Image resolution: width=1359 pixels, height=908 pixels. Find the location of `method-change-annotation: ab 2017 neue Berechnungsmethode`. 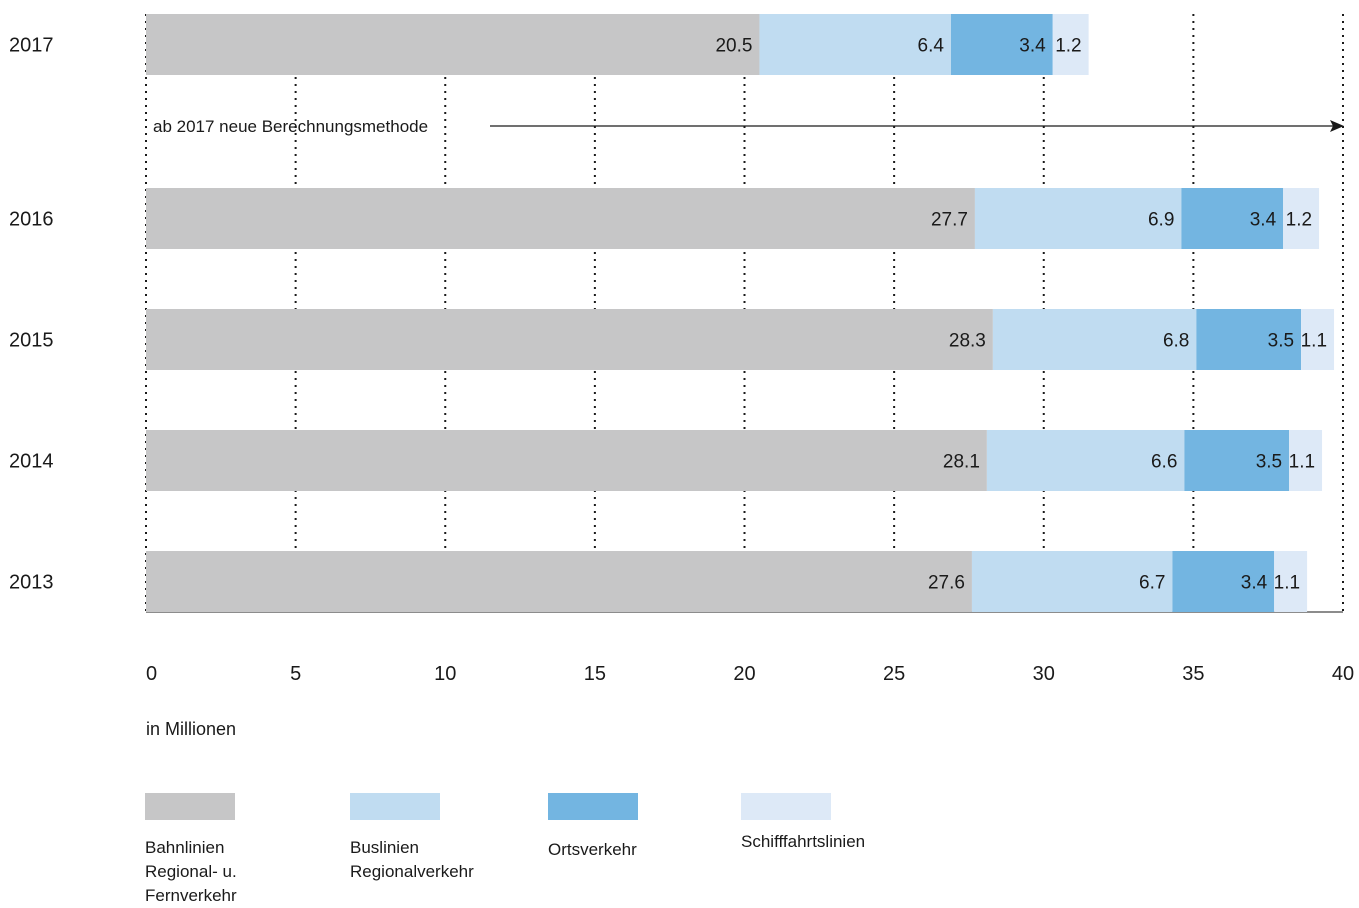

method-change-annotation: ab 2017 neue Berechnungsmethode is located at coordinates (748, 126).